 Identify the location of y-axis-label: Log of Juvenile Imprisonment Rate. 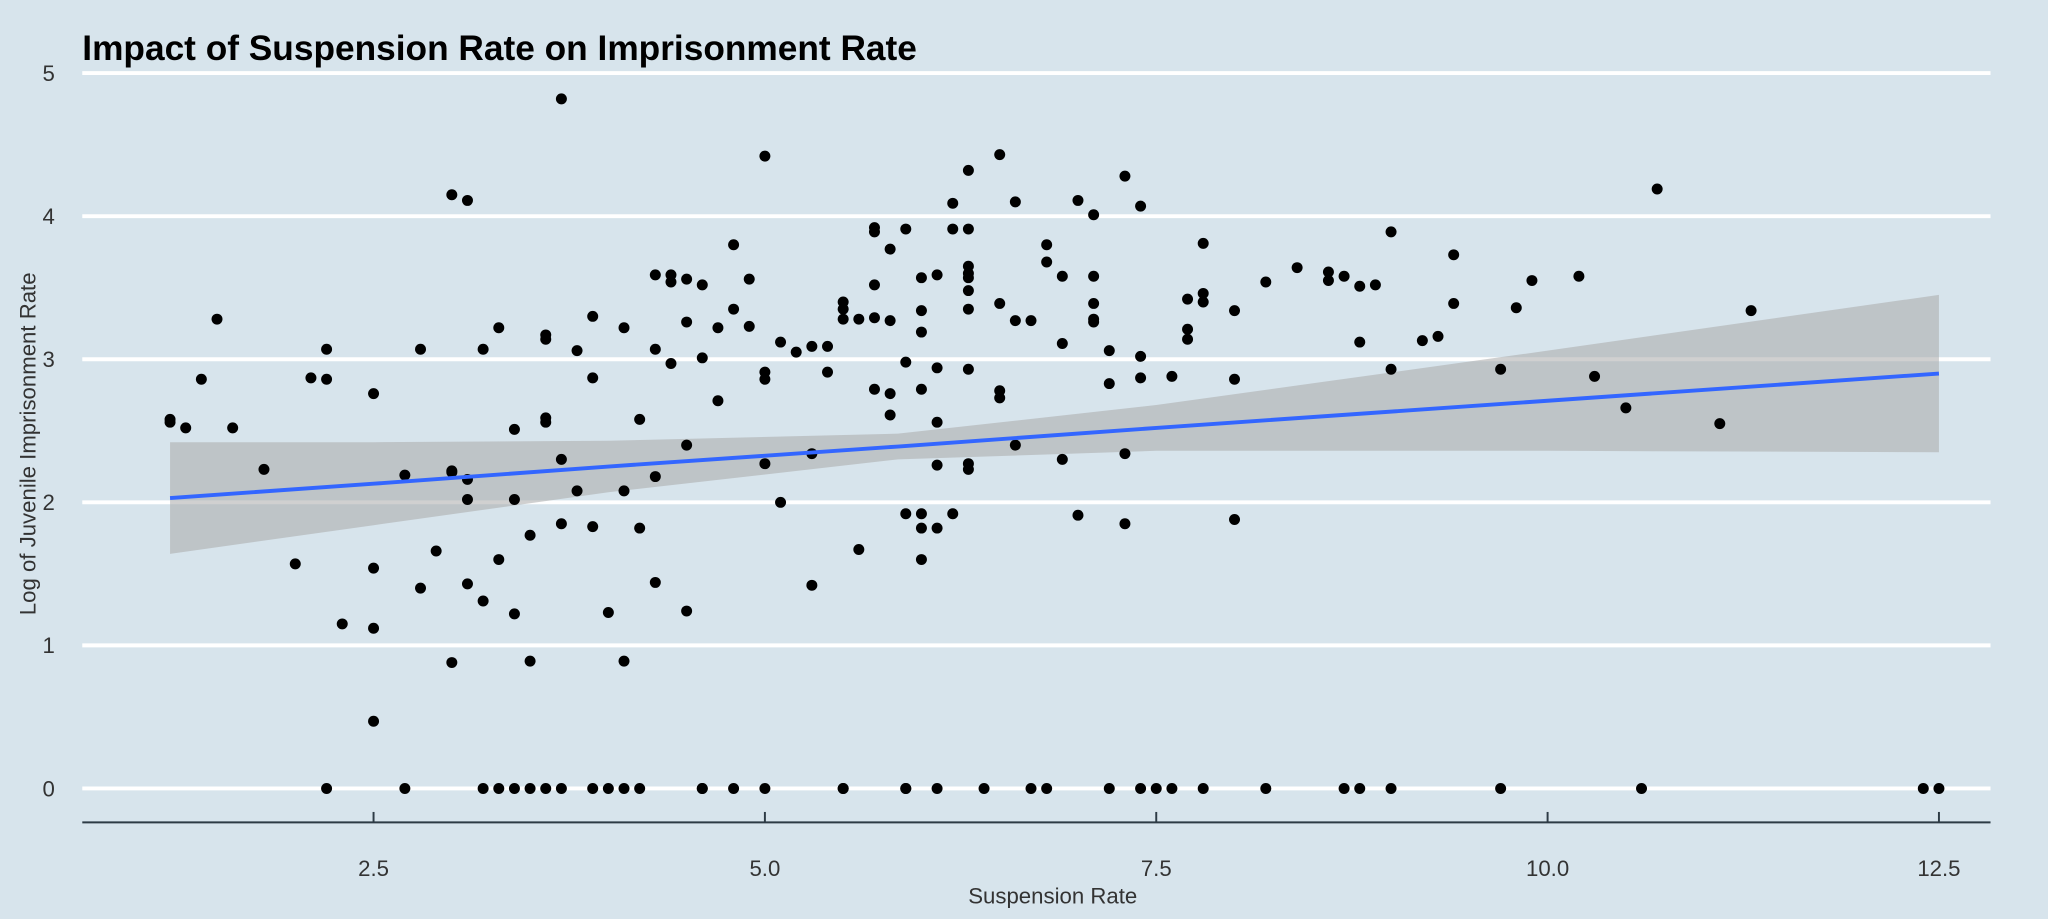
(27, 443).